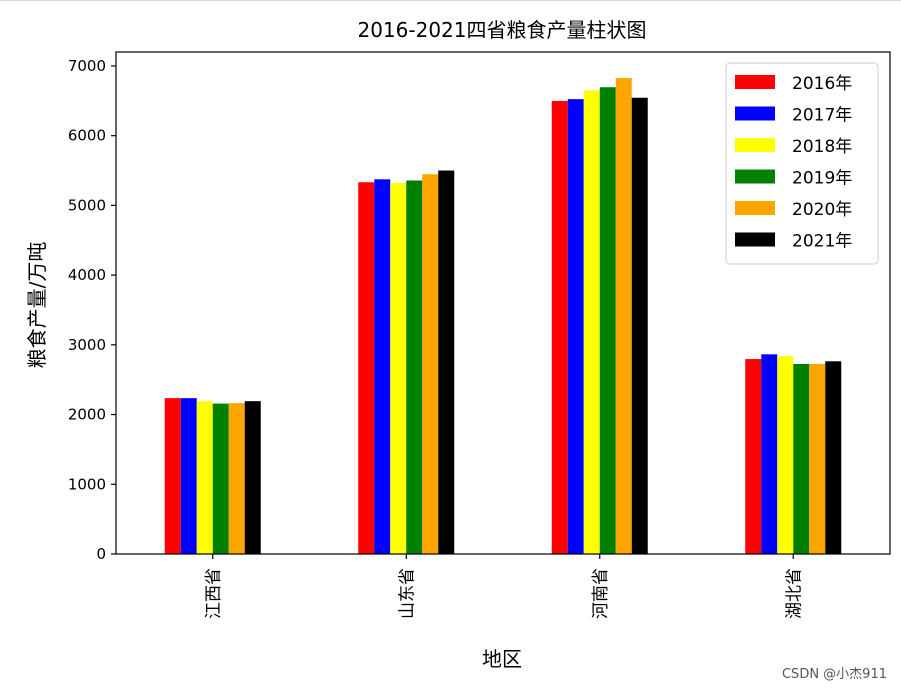 The width and height of the screenshot is (901, 688). I want to click on x-tick-label: 河南省, so click(601, 593).